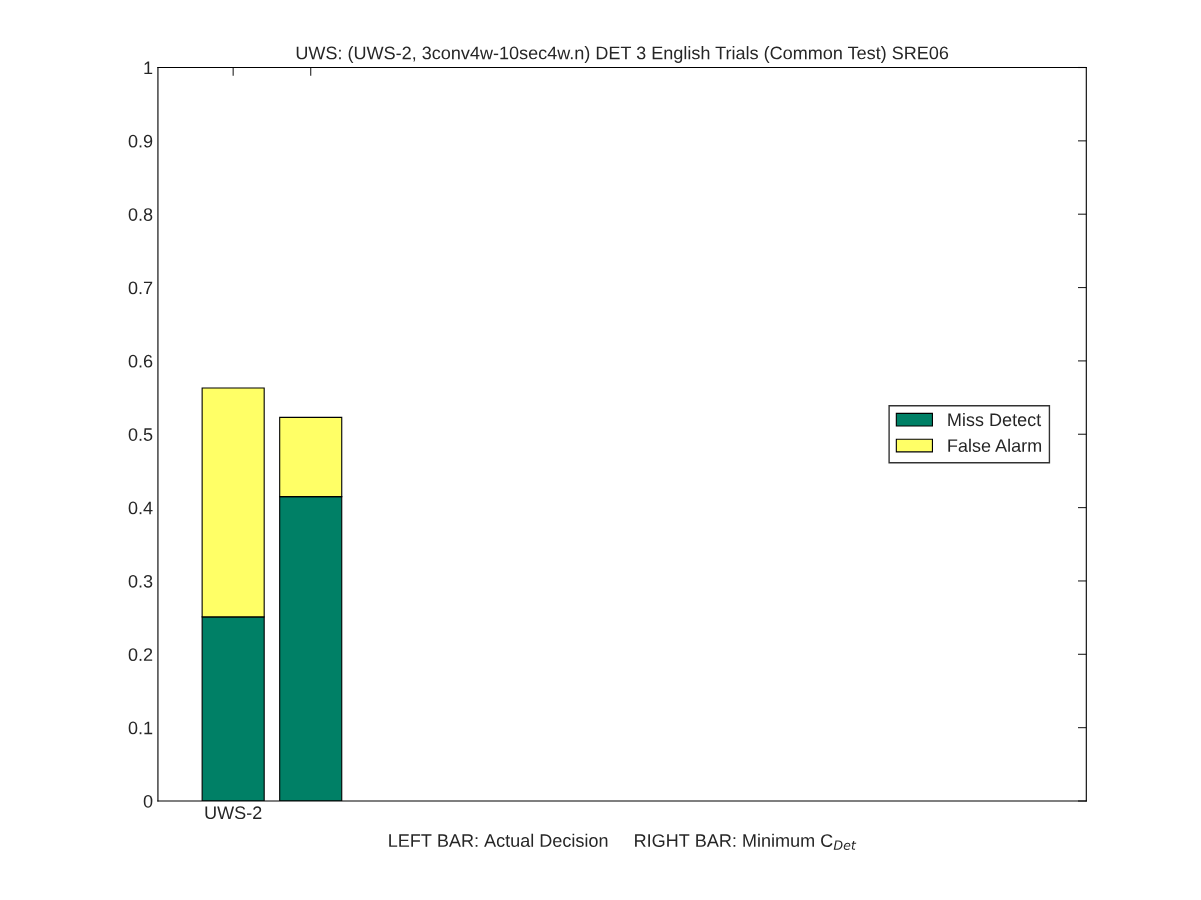 This screenshot has height=900, width=1201. I want to click on y-tick-label: 0.1, so click(140, 728).